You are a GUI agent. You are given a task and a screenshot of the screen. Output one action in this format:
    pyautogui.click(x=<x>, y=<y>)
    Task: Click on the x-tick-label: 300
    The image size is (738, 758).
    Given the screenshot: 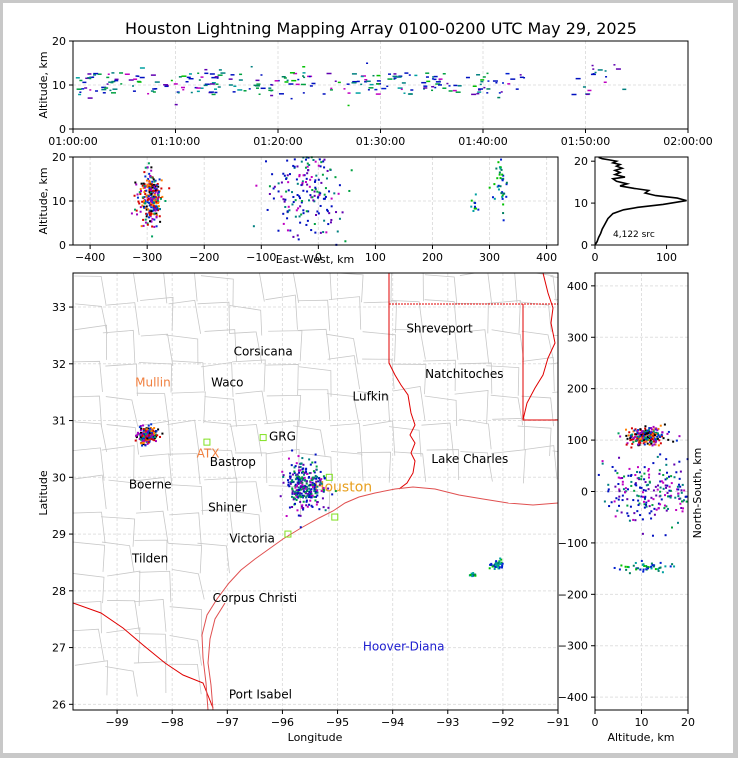 What is the action you would take?
    pyautogui.click(x=489, y=257)
    